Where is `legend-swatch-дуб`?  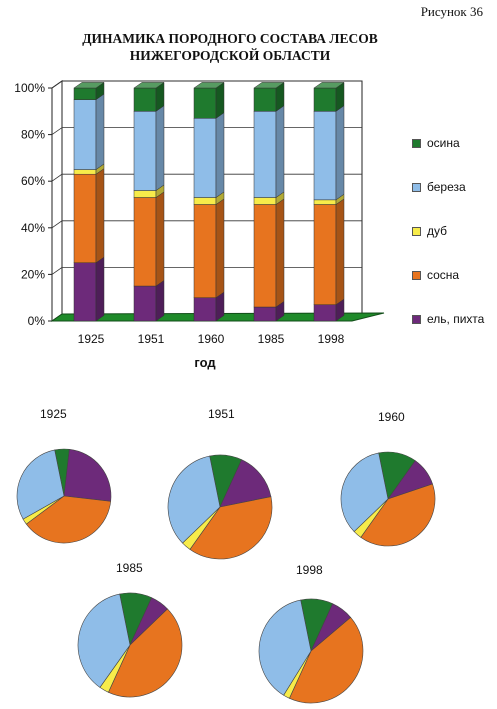
legend-swatch-дуб is located at coordinates (416, 231).